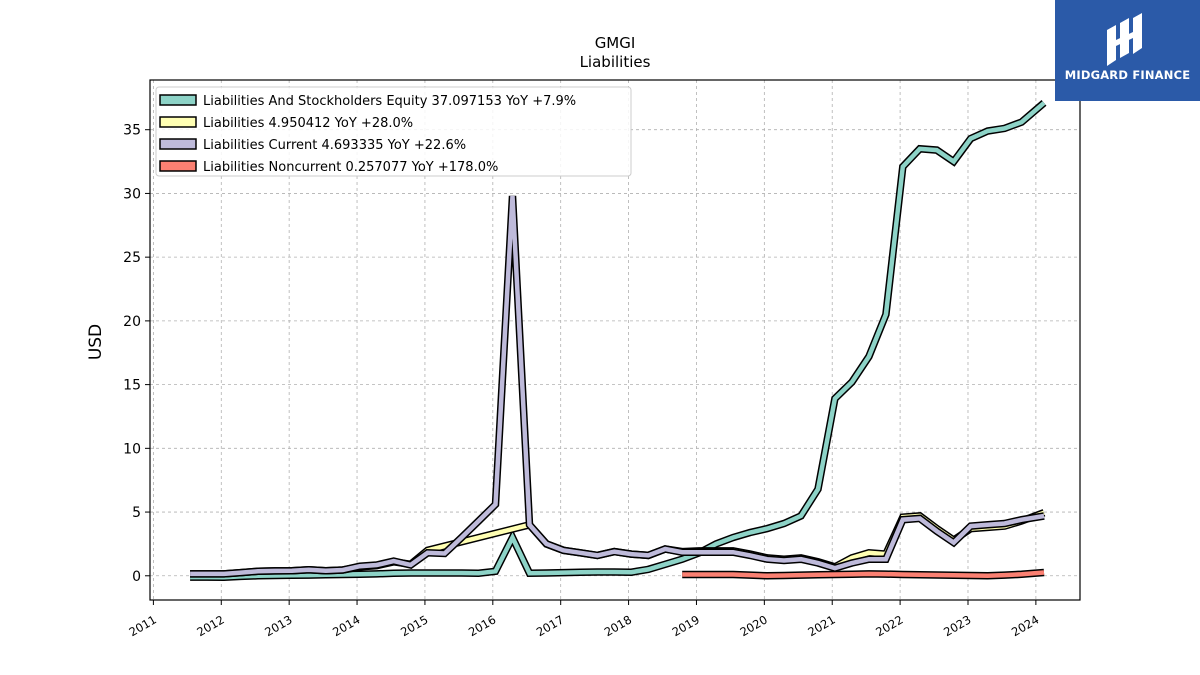  I want to click on y-tick-label-5: 5, so click(136, 513).